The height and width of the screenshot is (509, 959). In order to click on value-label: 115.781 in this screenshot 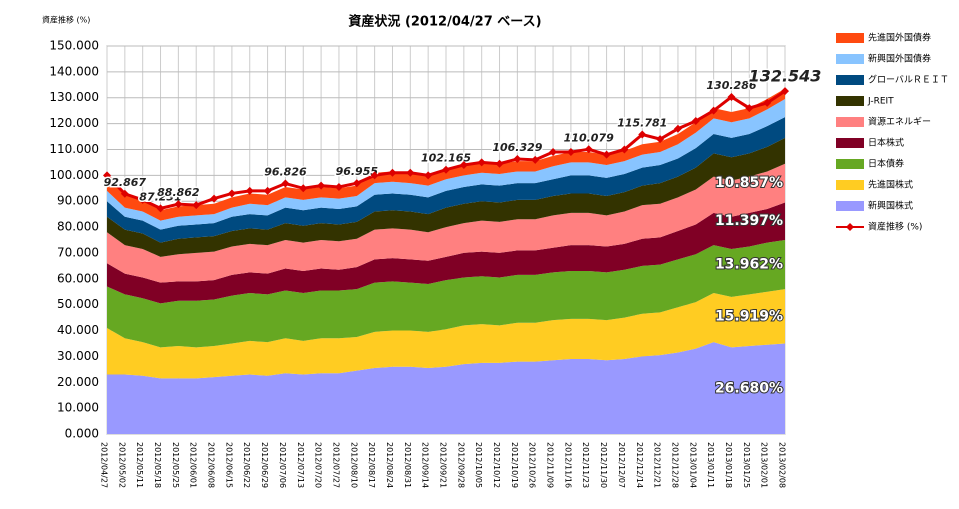, I will do `click(642, 123)`.